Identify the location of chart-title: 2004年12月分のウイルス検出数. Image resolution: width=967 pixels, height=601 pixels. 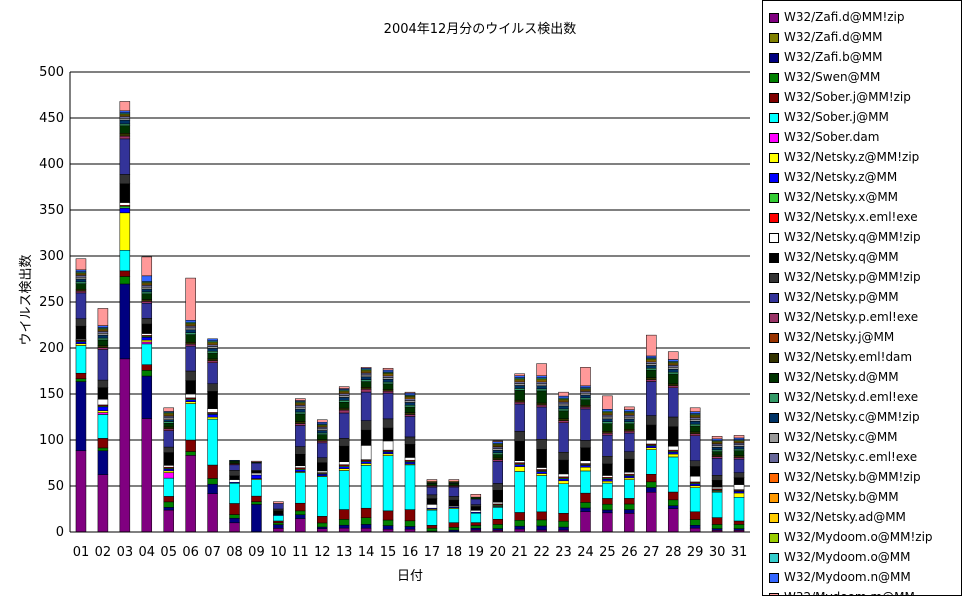
(480, 29).